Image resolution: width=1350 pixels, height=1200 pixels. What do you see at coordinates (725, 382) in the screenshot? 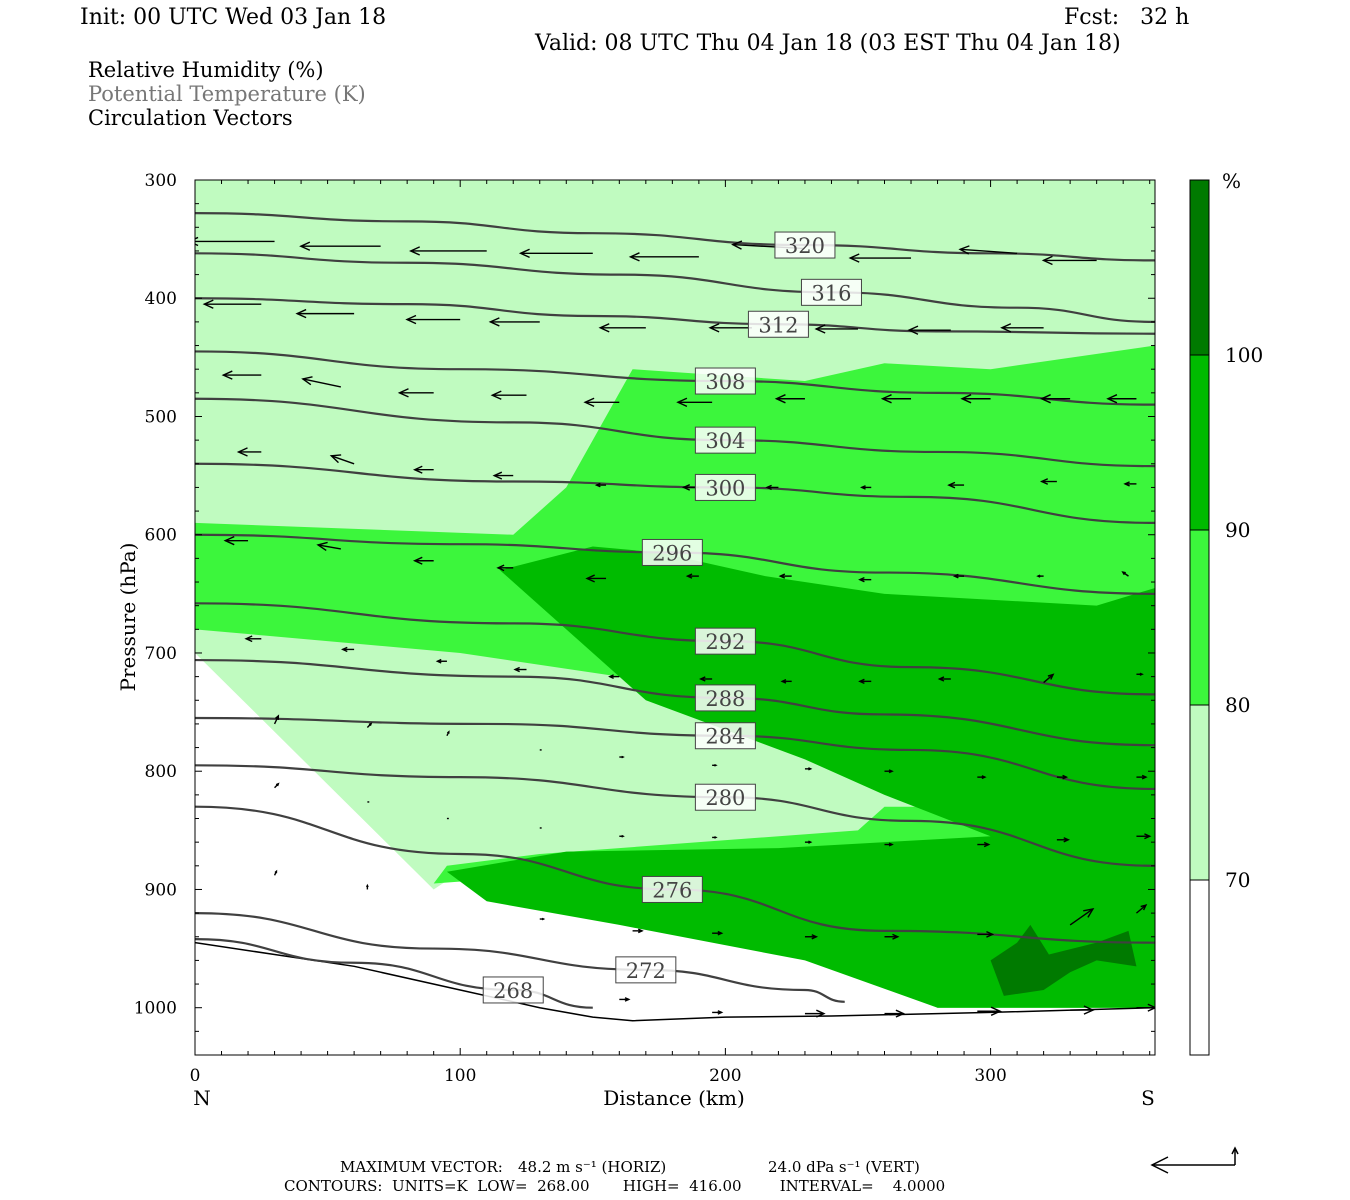
I see `theta-label-text: 308` at bounding box center [725, 382].